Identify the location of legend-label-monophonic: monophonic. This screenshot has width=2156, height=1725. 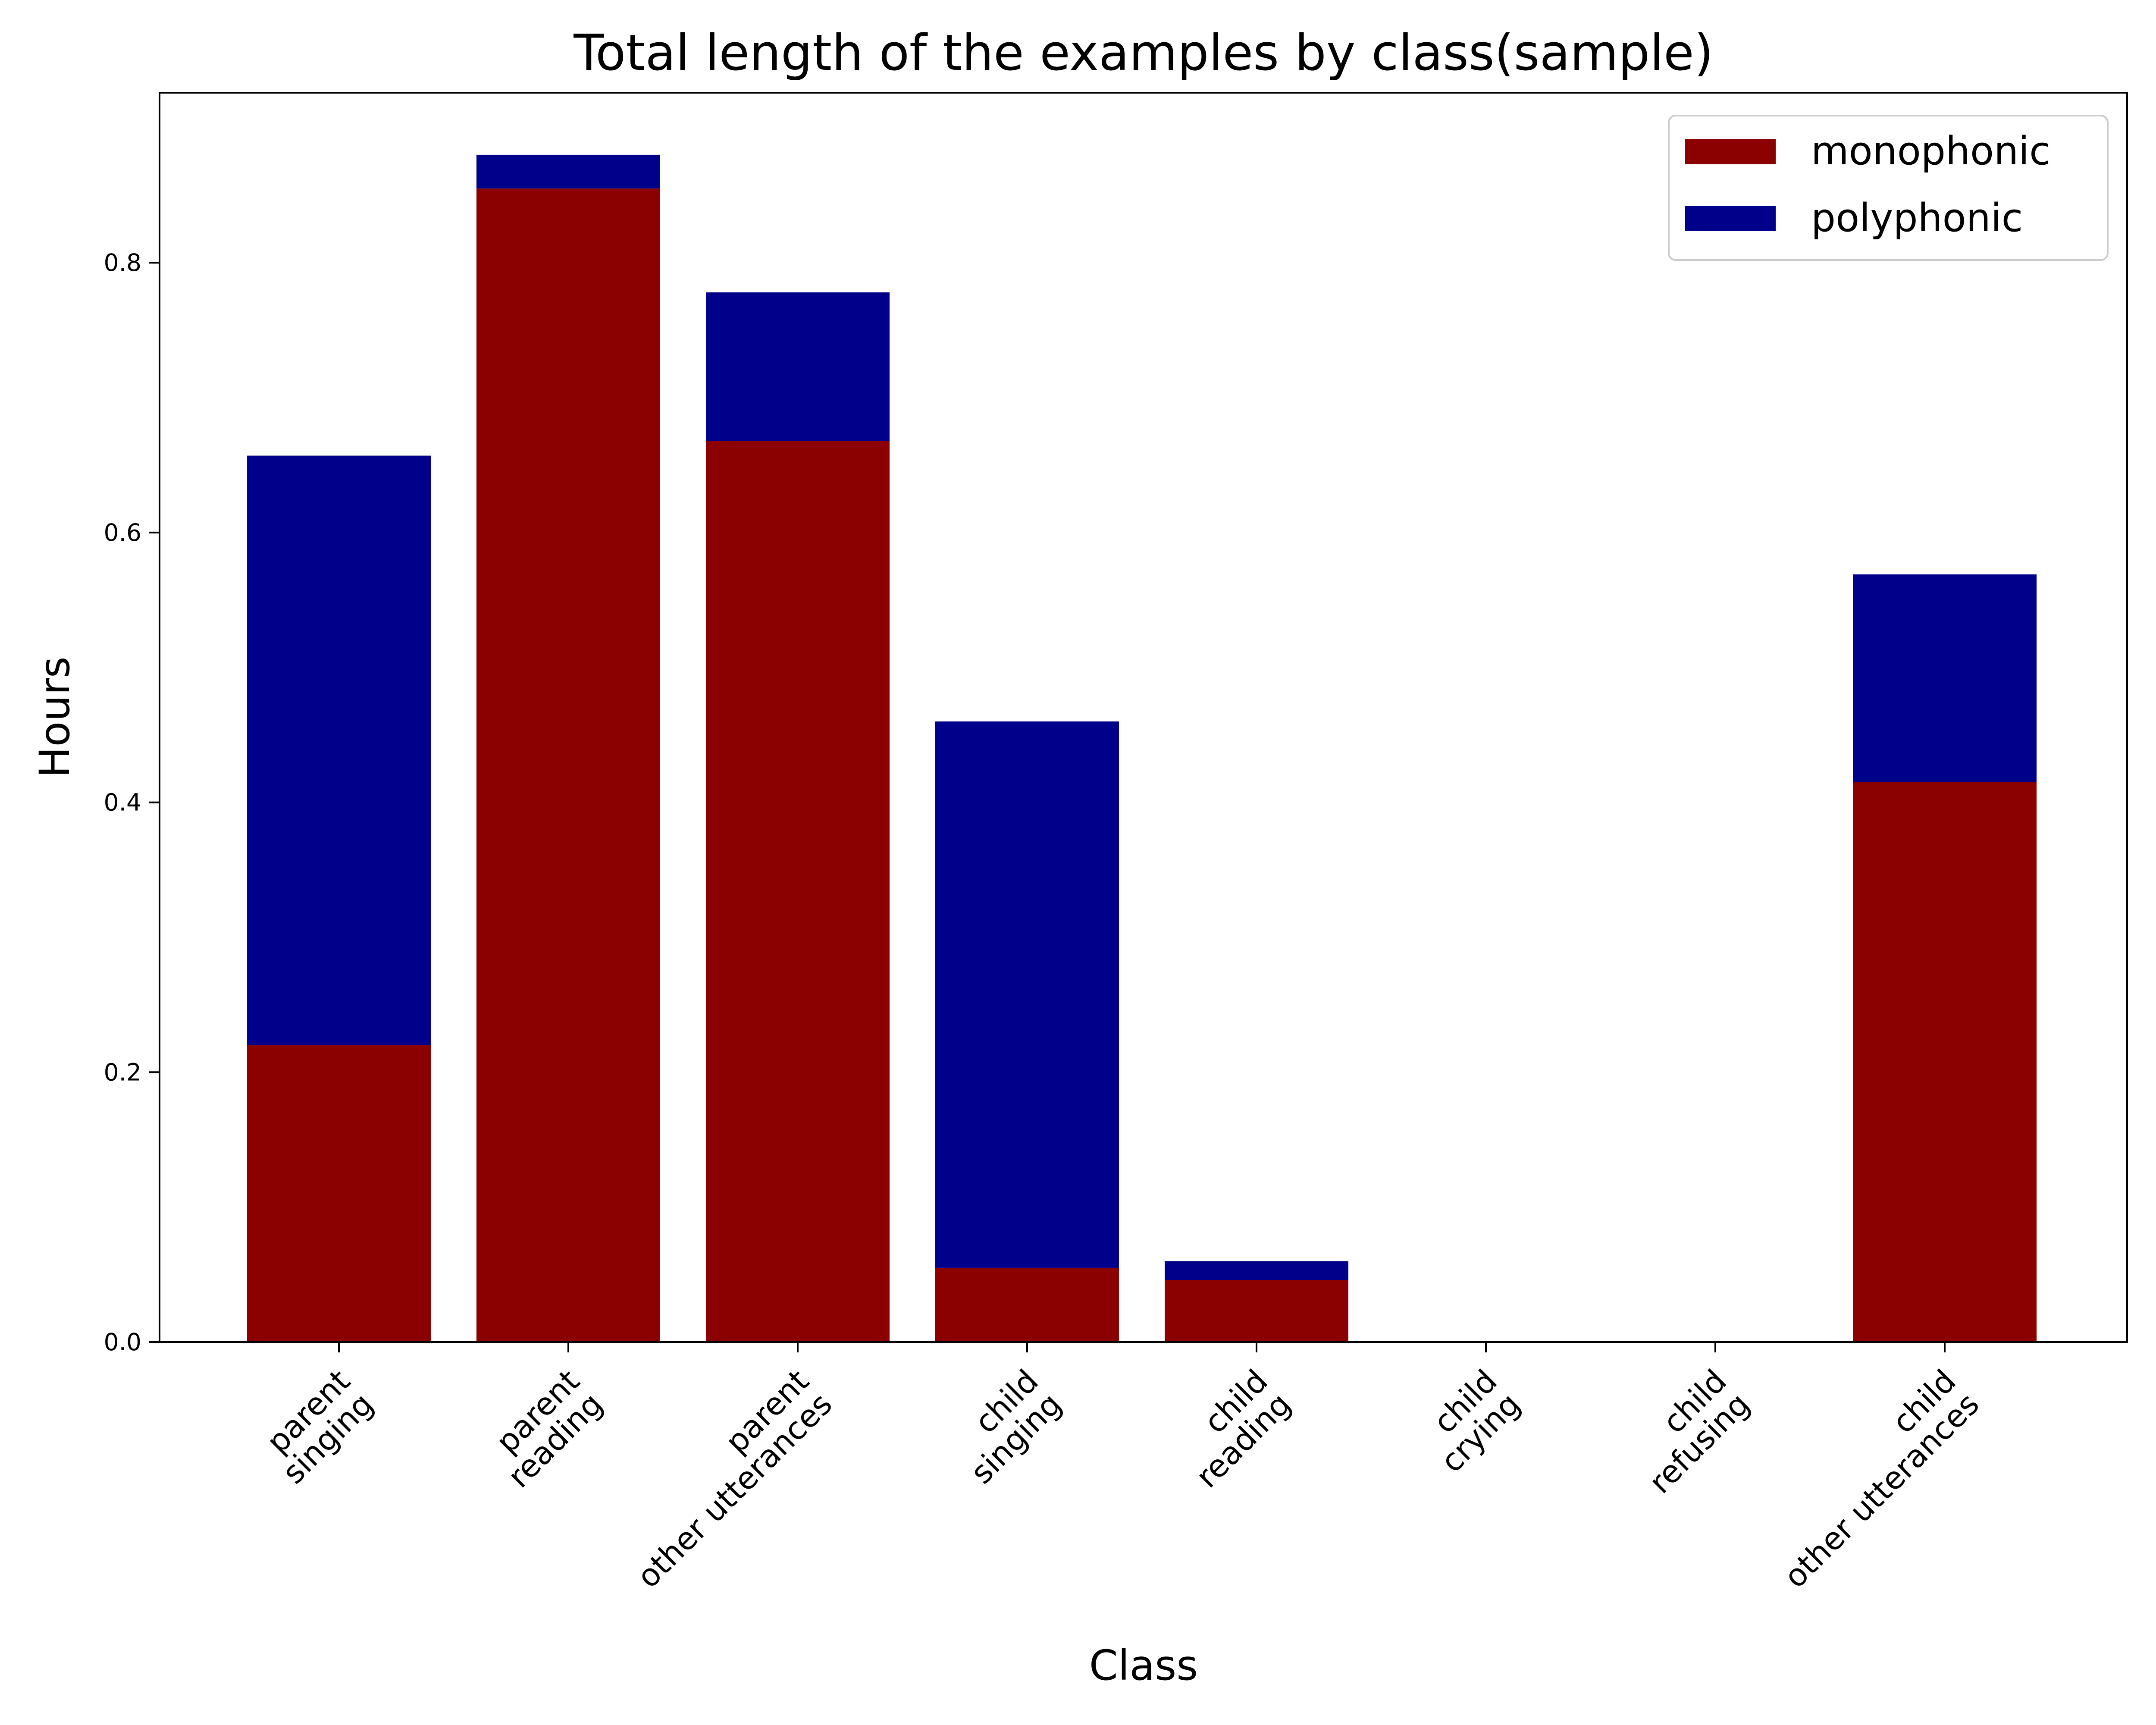
(1931, 152).